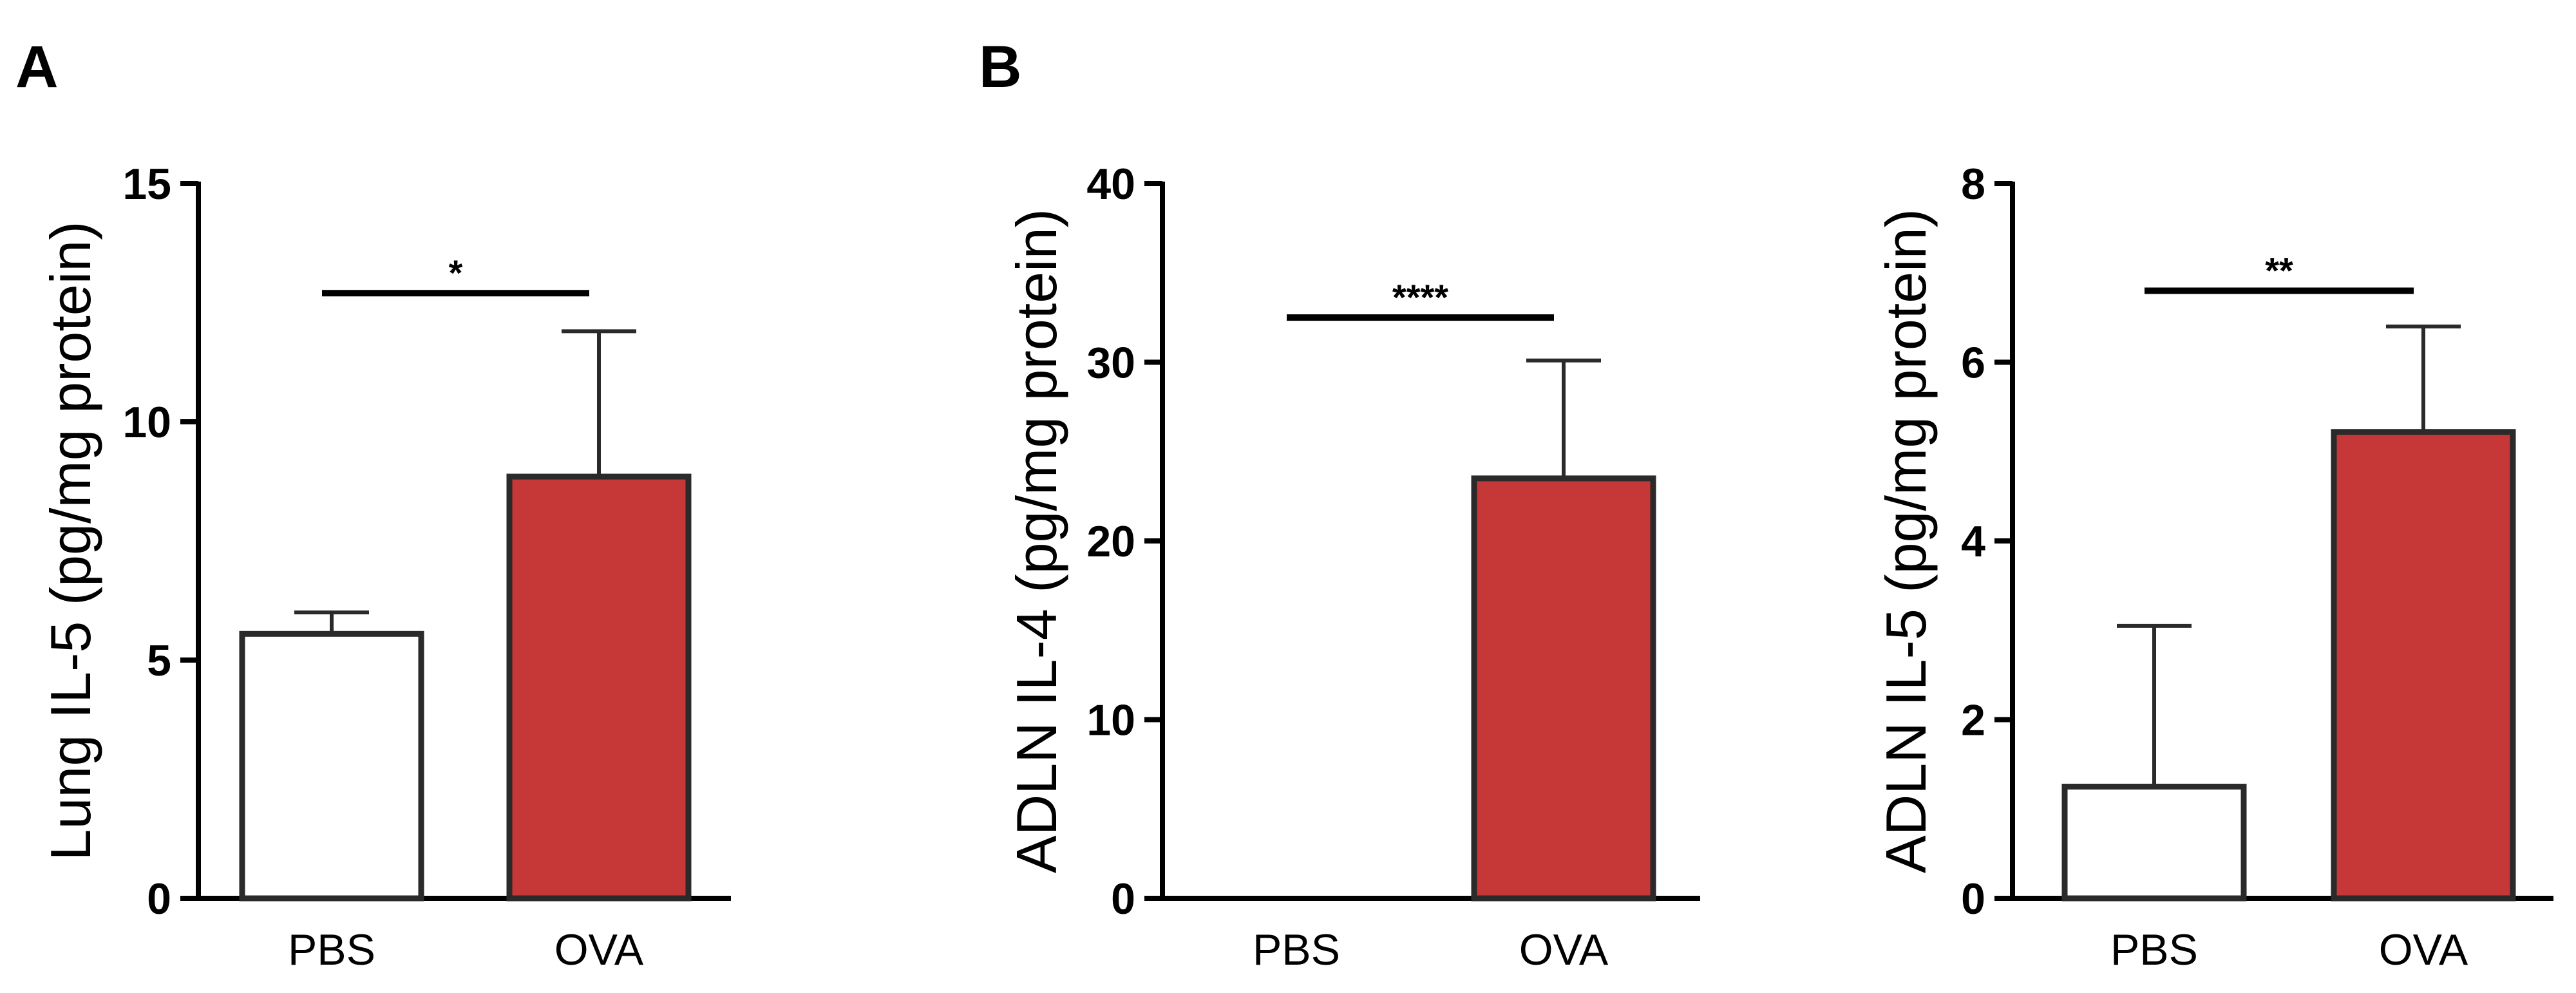 Image resolution: width=2576 pixels, height=993 pixels. Describe the element at coordinates (599, 687) in the screenshot. I see `chart0-bar-ova` at that location.